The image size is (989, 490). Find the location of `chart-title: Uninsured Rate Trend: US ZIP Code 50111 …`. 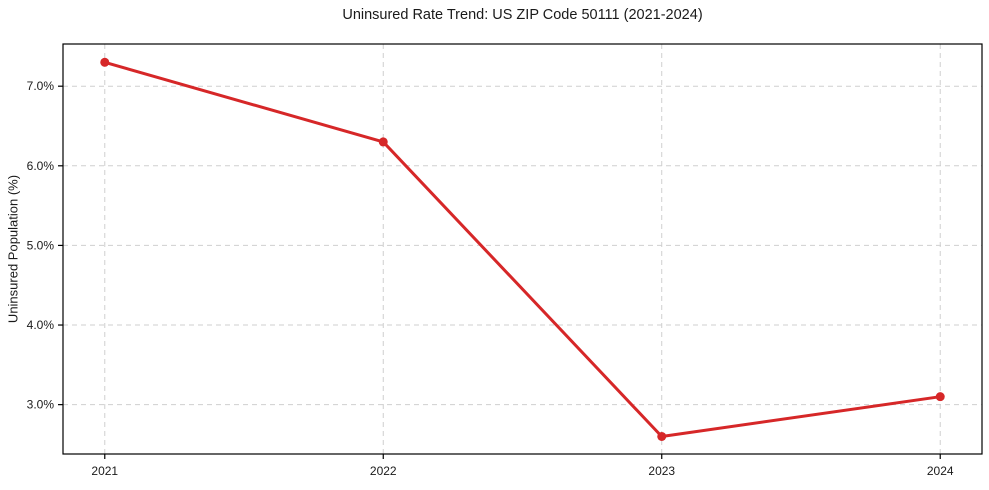

chart-title: Uninsured Rate Trend: US ZIP Code 50111 … is located at coordinates (522, 15).